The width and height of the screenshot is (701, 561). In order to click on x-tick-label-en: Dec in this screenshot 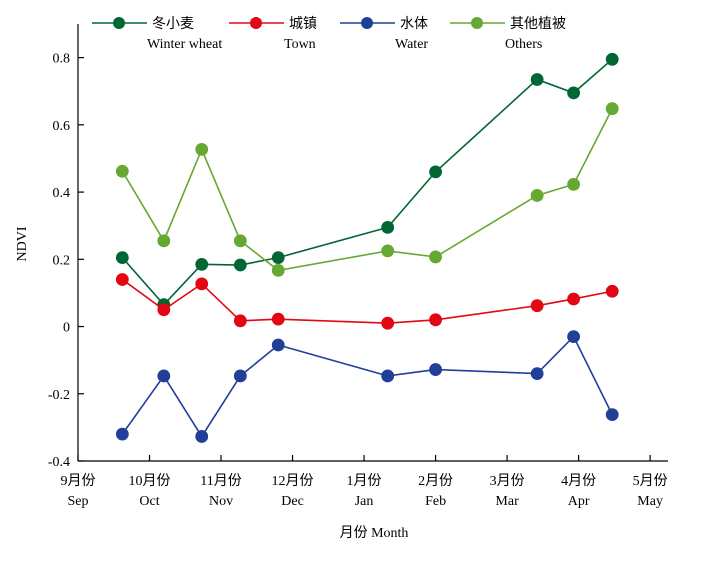, I will do `click(292, 501)`.